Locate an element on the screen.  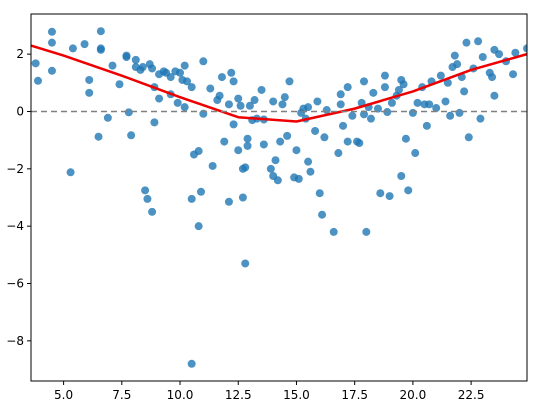
y-tick-label: −2 is located at coordinates (15, 169).